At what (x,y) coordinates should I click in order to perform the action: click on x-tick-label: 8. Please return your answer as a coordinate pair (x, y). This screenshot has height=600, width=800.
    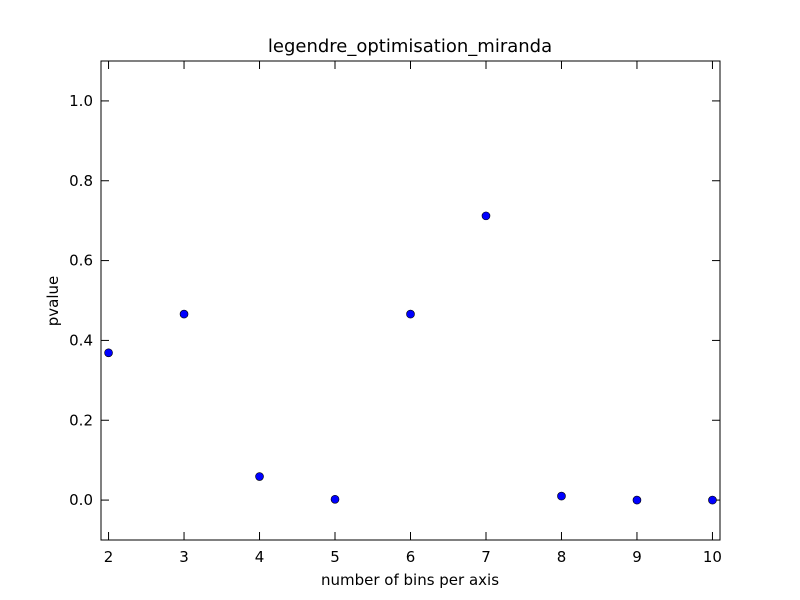
    Looking at the image, I should click on (562, 557).